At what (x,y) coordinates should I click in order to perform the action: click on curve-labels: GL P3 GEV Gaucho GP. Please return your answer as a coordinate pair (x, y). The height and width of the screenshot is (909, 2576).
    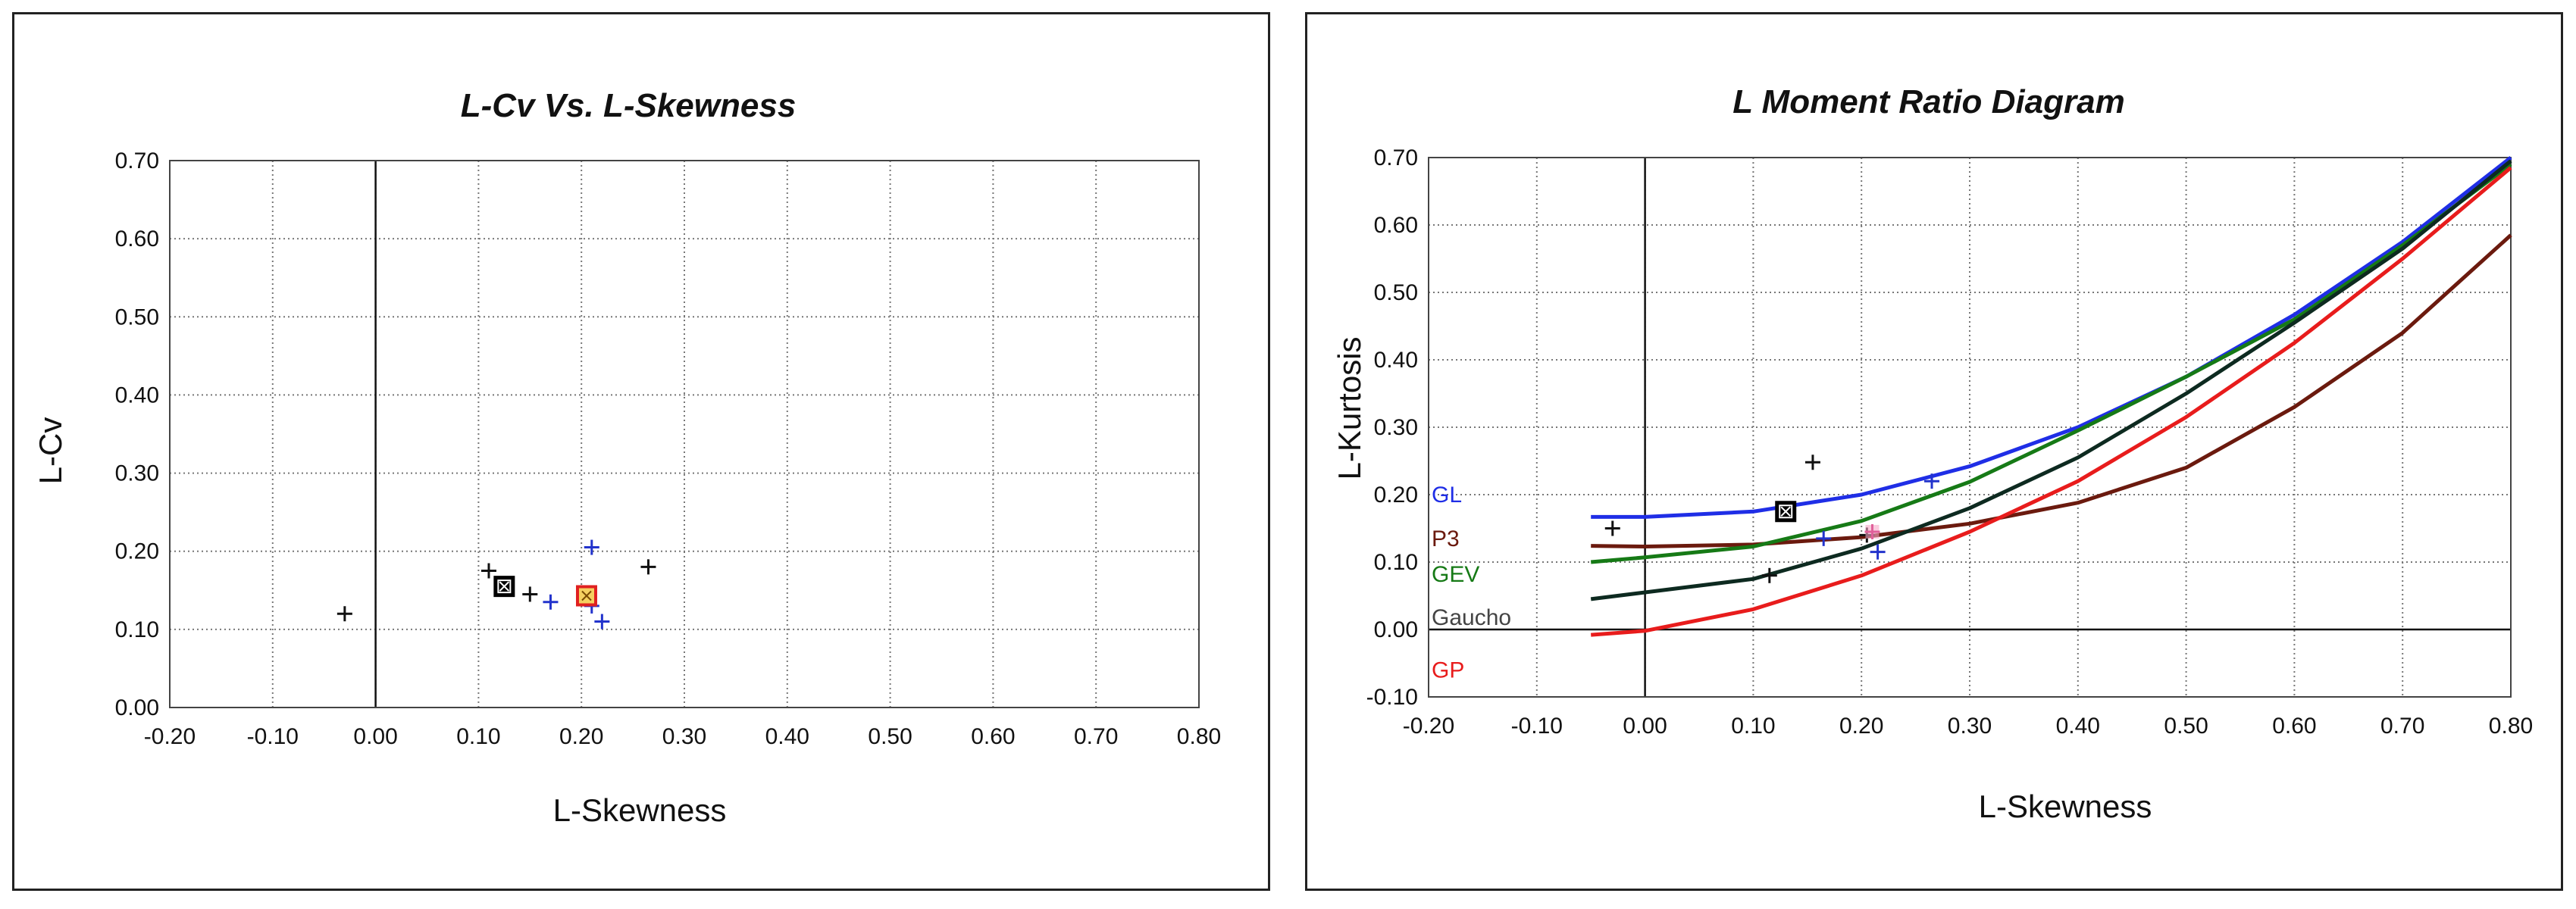
    Looking at the image, I should click on (1471, 583).